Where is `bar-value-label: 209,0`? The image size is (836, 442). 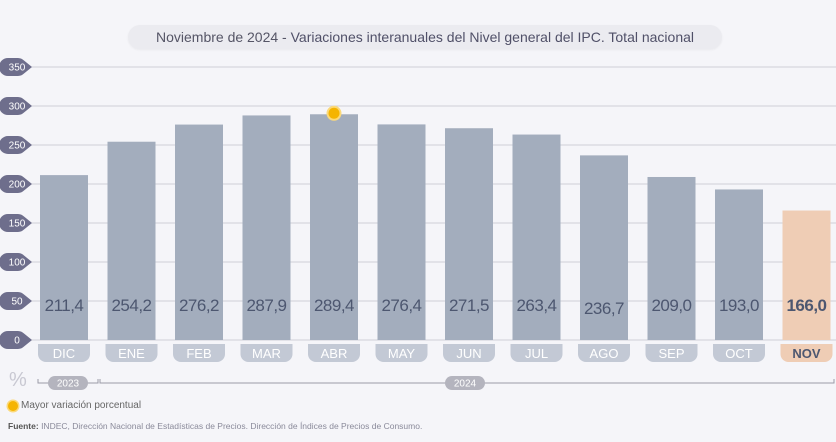
bar-value-label: 209,0 is located at coordinates (671, 305).